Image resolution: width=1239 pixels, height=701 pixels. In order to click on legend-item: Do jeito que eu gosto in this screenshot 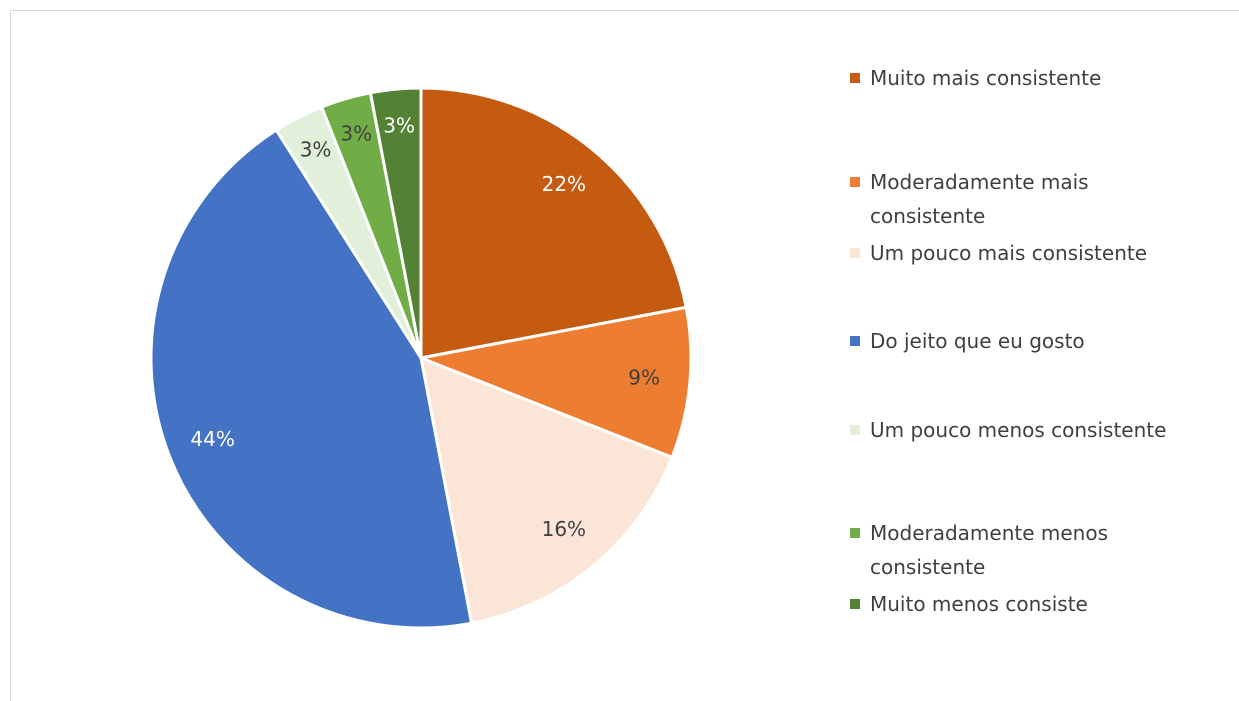, I will do `click(1022, 341)`.